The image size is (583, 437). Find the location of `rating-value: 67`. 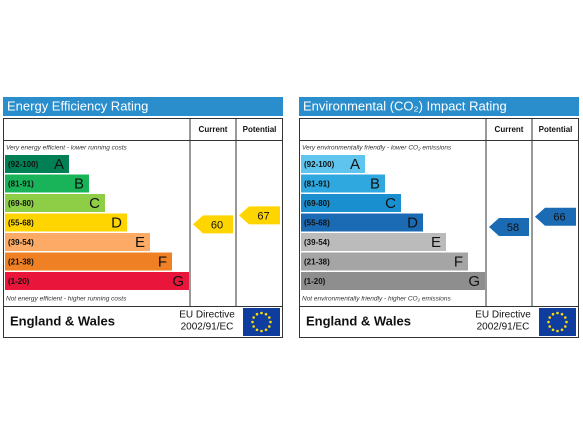

rating-value: 67 is located at coordinates (263, 216).